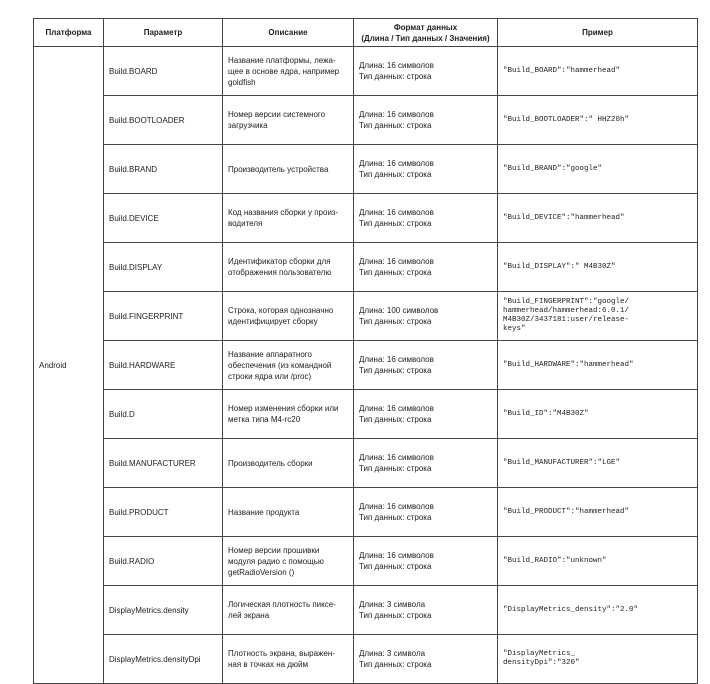 The width and height of the screenshot is (710, 684). What do you see at coordinates (163, 120) in the screenshot?
I see `parameter-cell: Build.BOOTLOADER` at bounding box center [163, 120].